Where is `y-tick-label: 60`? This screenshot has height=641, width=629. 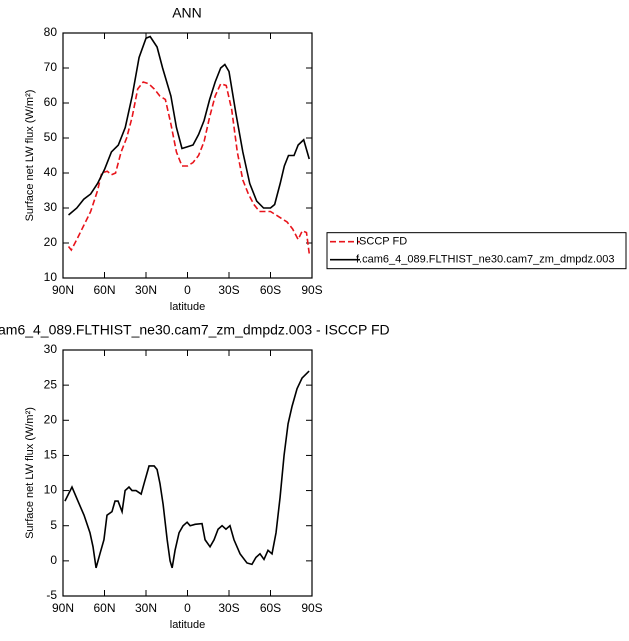 y-tick-label: 60 is located at coordinates (51, 102).